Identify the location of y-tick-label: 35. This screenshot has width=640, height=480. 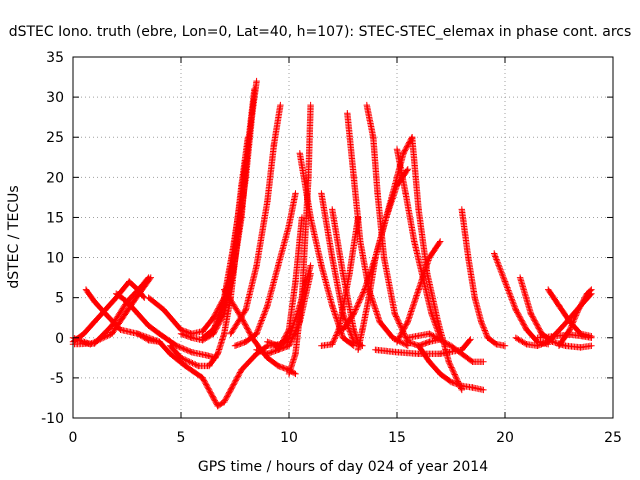
(55, 58).